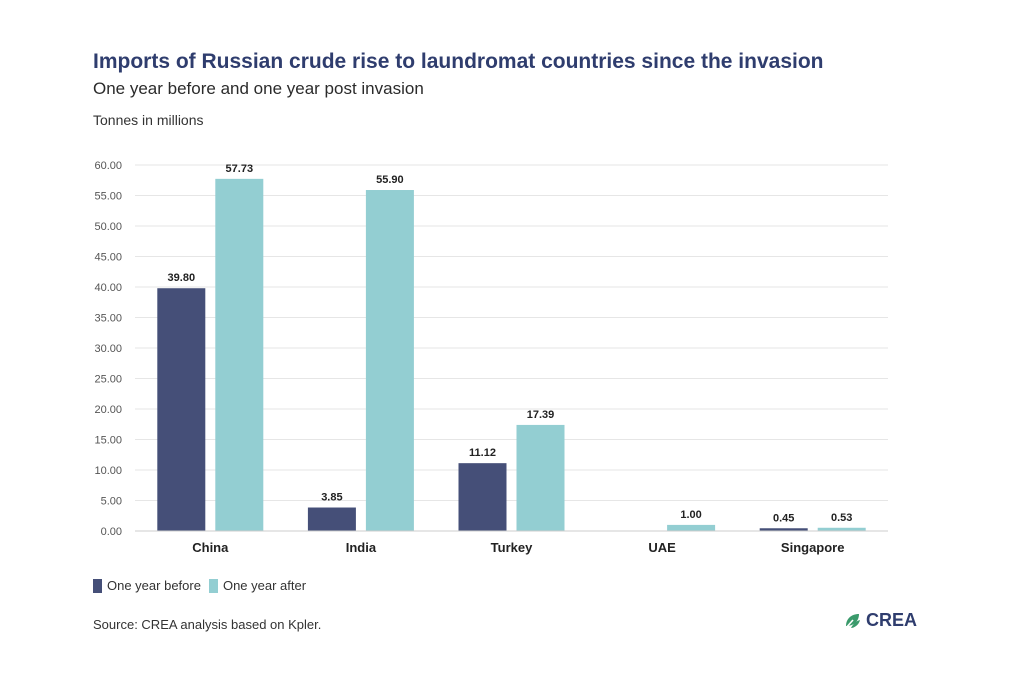 The height and width of the screenshot is (673, 1024). I want to click on y-tick-label: 15.00, so click(108, 441).